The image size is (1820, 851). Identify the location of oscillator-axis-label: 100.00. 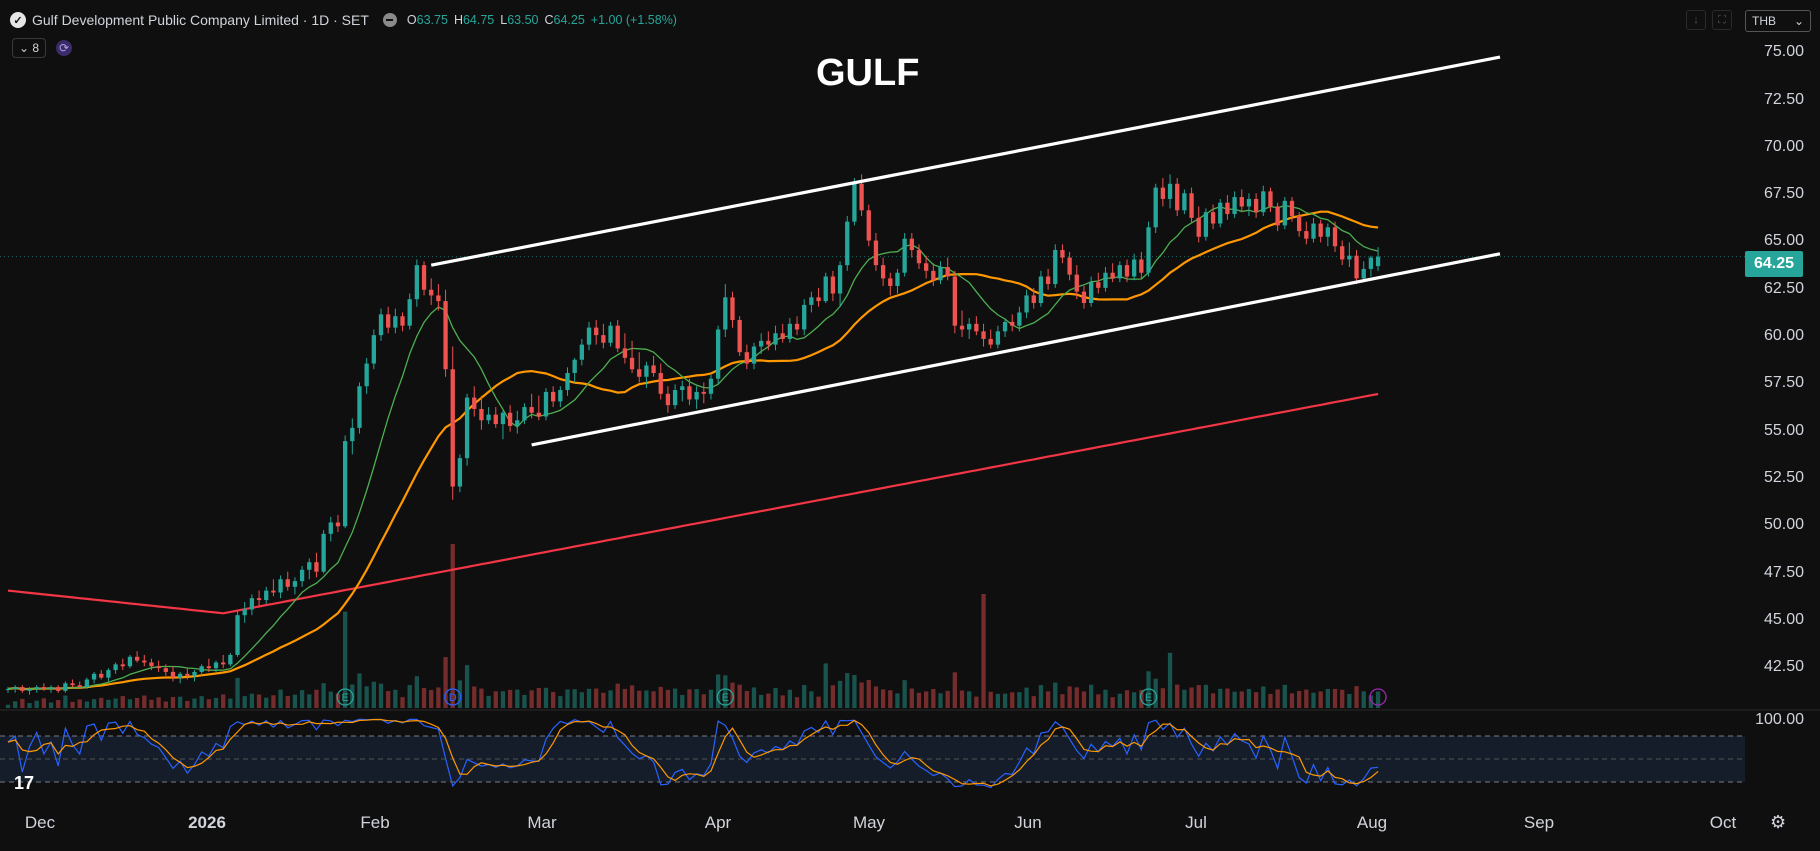
(1779, 719).